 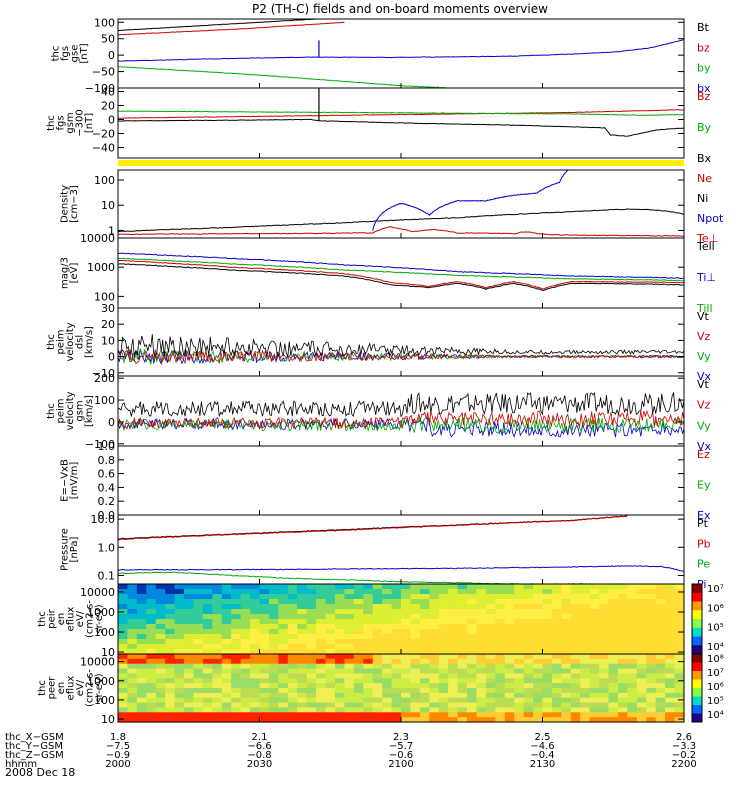 What do you see at coordinates (111, 422) in the screenshot?
I see `y-tick-label: 0` at bounding box center [111, 422].